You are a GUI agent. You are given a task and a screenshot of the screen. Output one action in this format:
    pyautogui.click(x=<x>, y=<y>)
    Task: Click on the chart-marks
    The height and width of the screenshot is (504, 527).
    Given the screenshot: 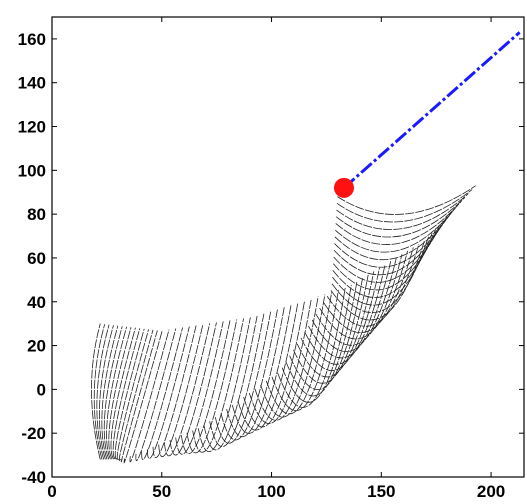 What is the action you would take?
    pyautogui.click(x=427, y=114)
    